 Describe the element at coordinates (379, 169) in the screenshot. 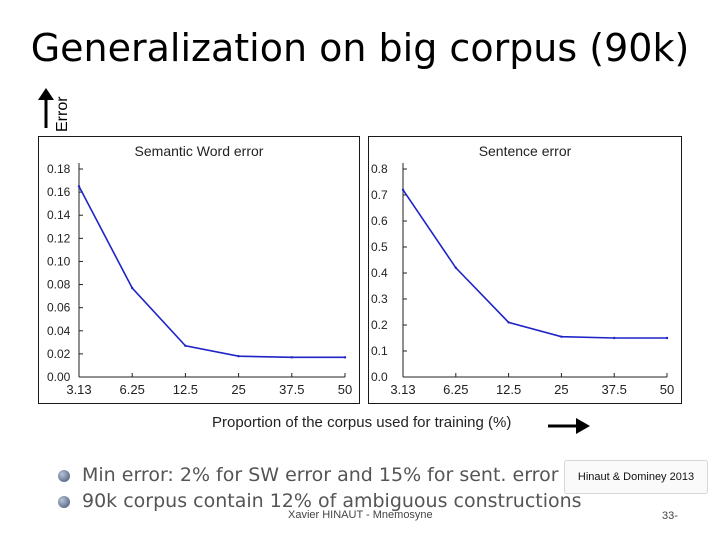

I see `y-tick-label: 0.8` at that location.